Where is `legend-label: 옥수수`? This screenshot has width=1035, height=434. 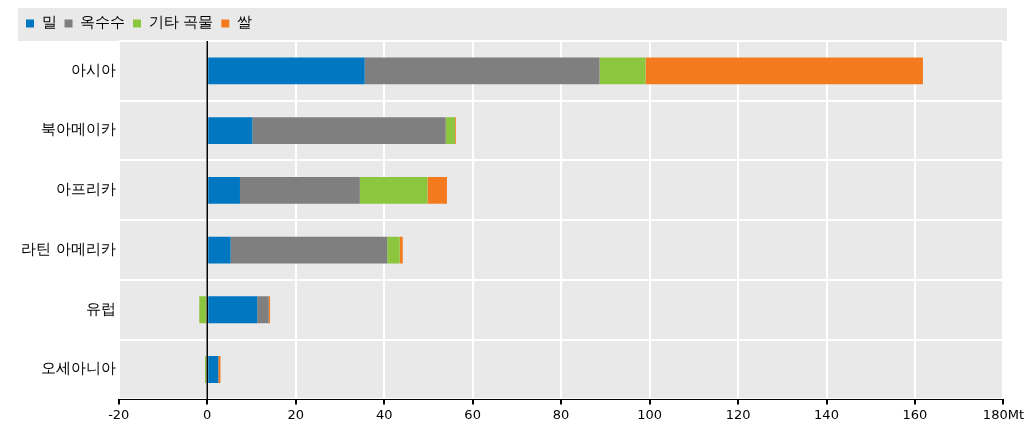
legend-label: 옥수수 is located at coordinates (102, 22).